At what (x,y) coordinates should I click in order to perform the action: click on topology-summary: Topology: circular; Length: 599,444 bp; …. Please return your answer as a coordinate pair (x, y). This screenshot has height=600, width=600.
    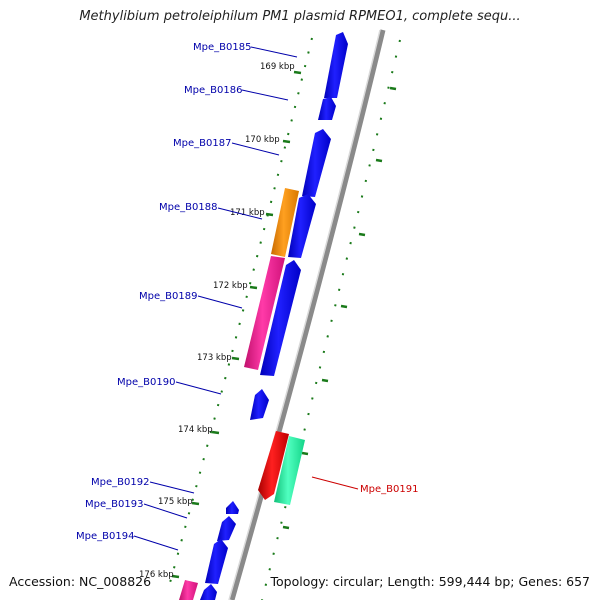
    Looking at the image, I should click on (430, 581).